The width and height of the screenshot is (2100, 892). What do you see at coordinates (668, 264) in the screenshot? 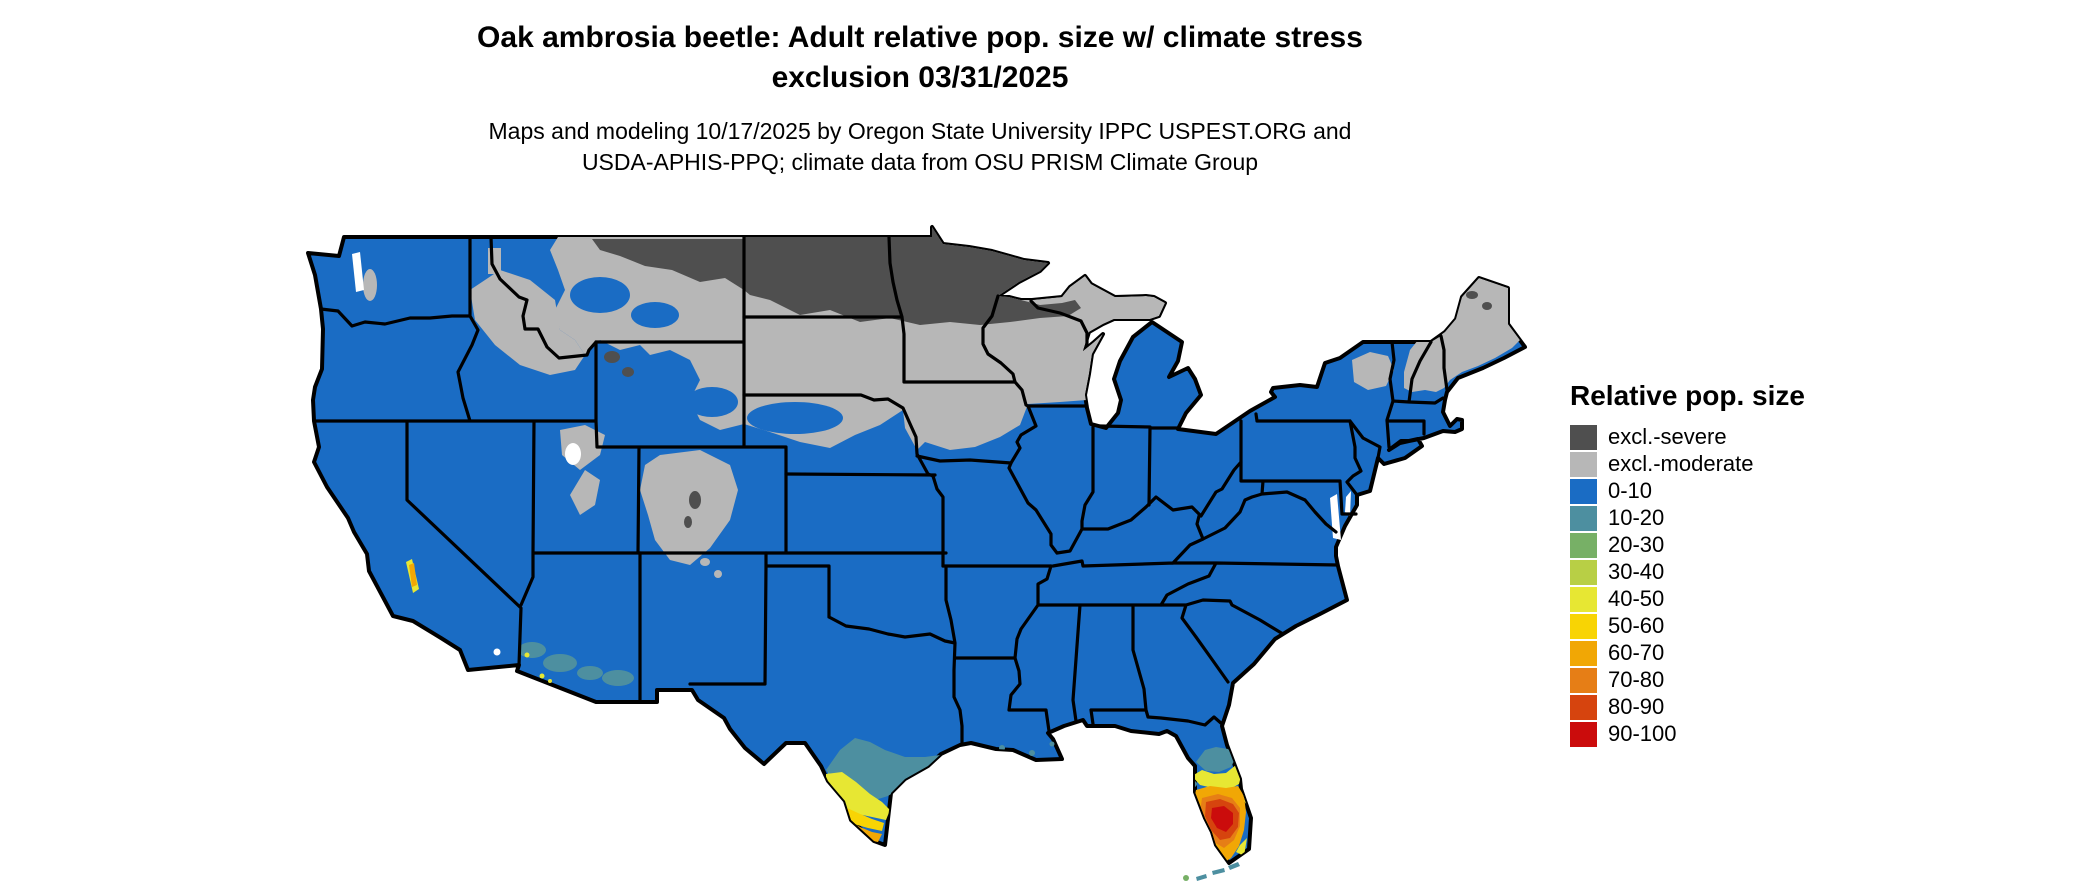
I see `region-montana-hiline-severe` at bounding box center [668, 264].